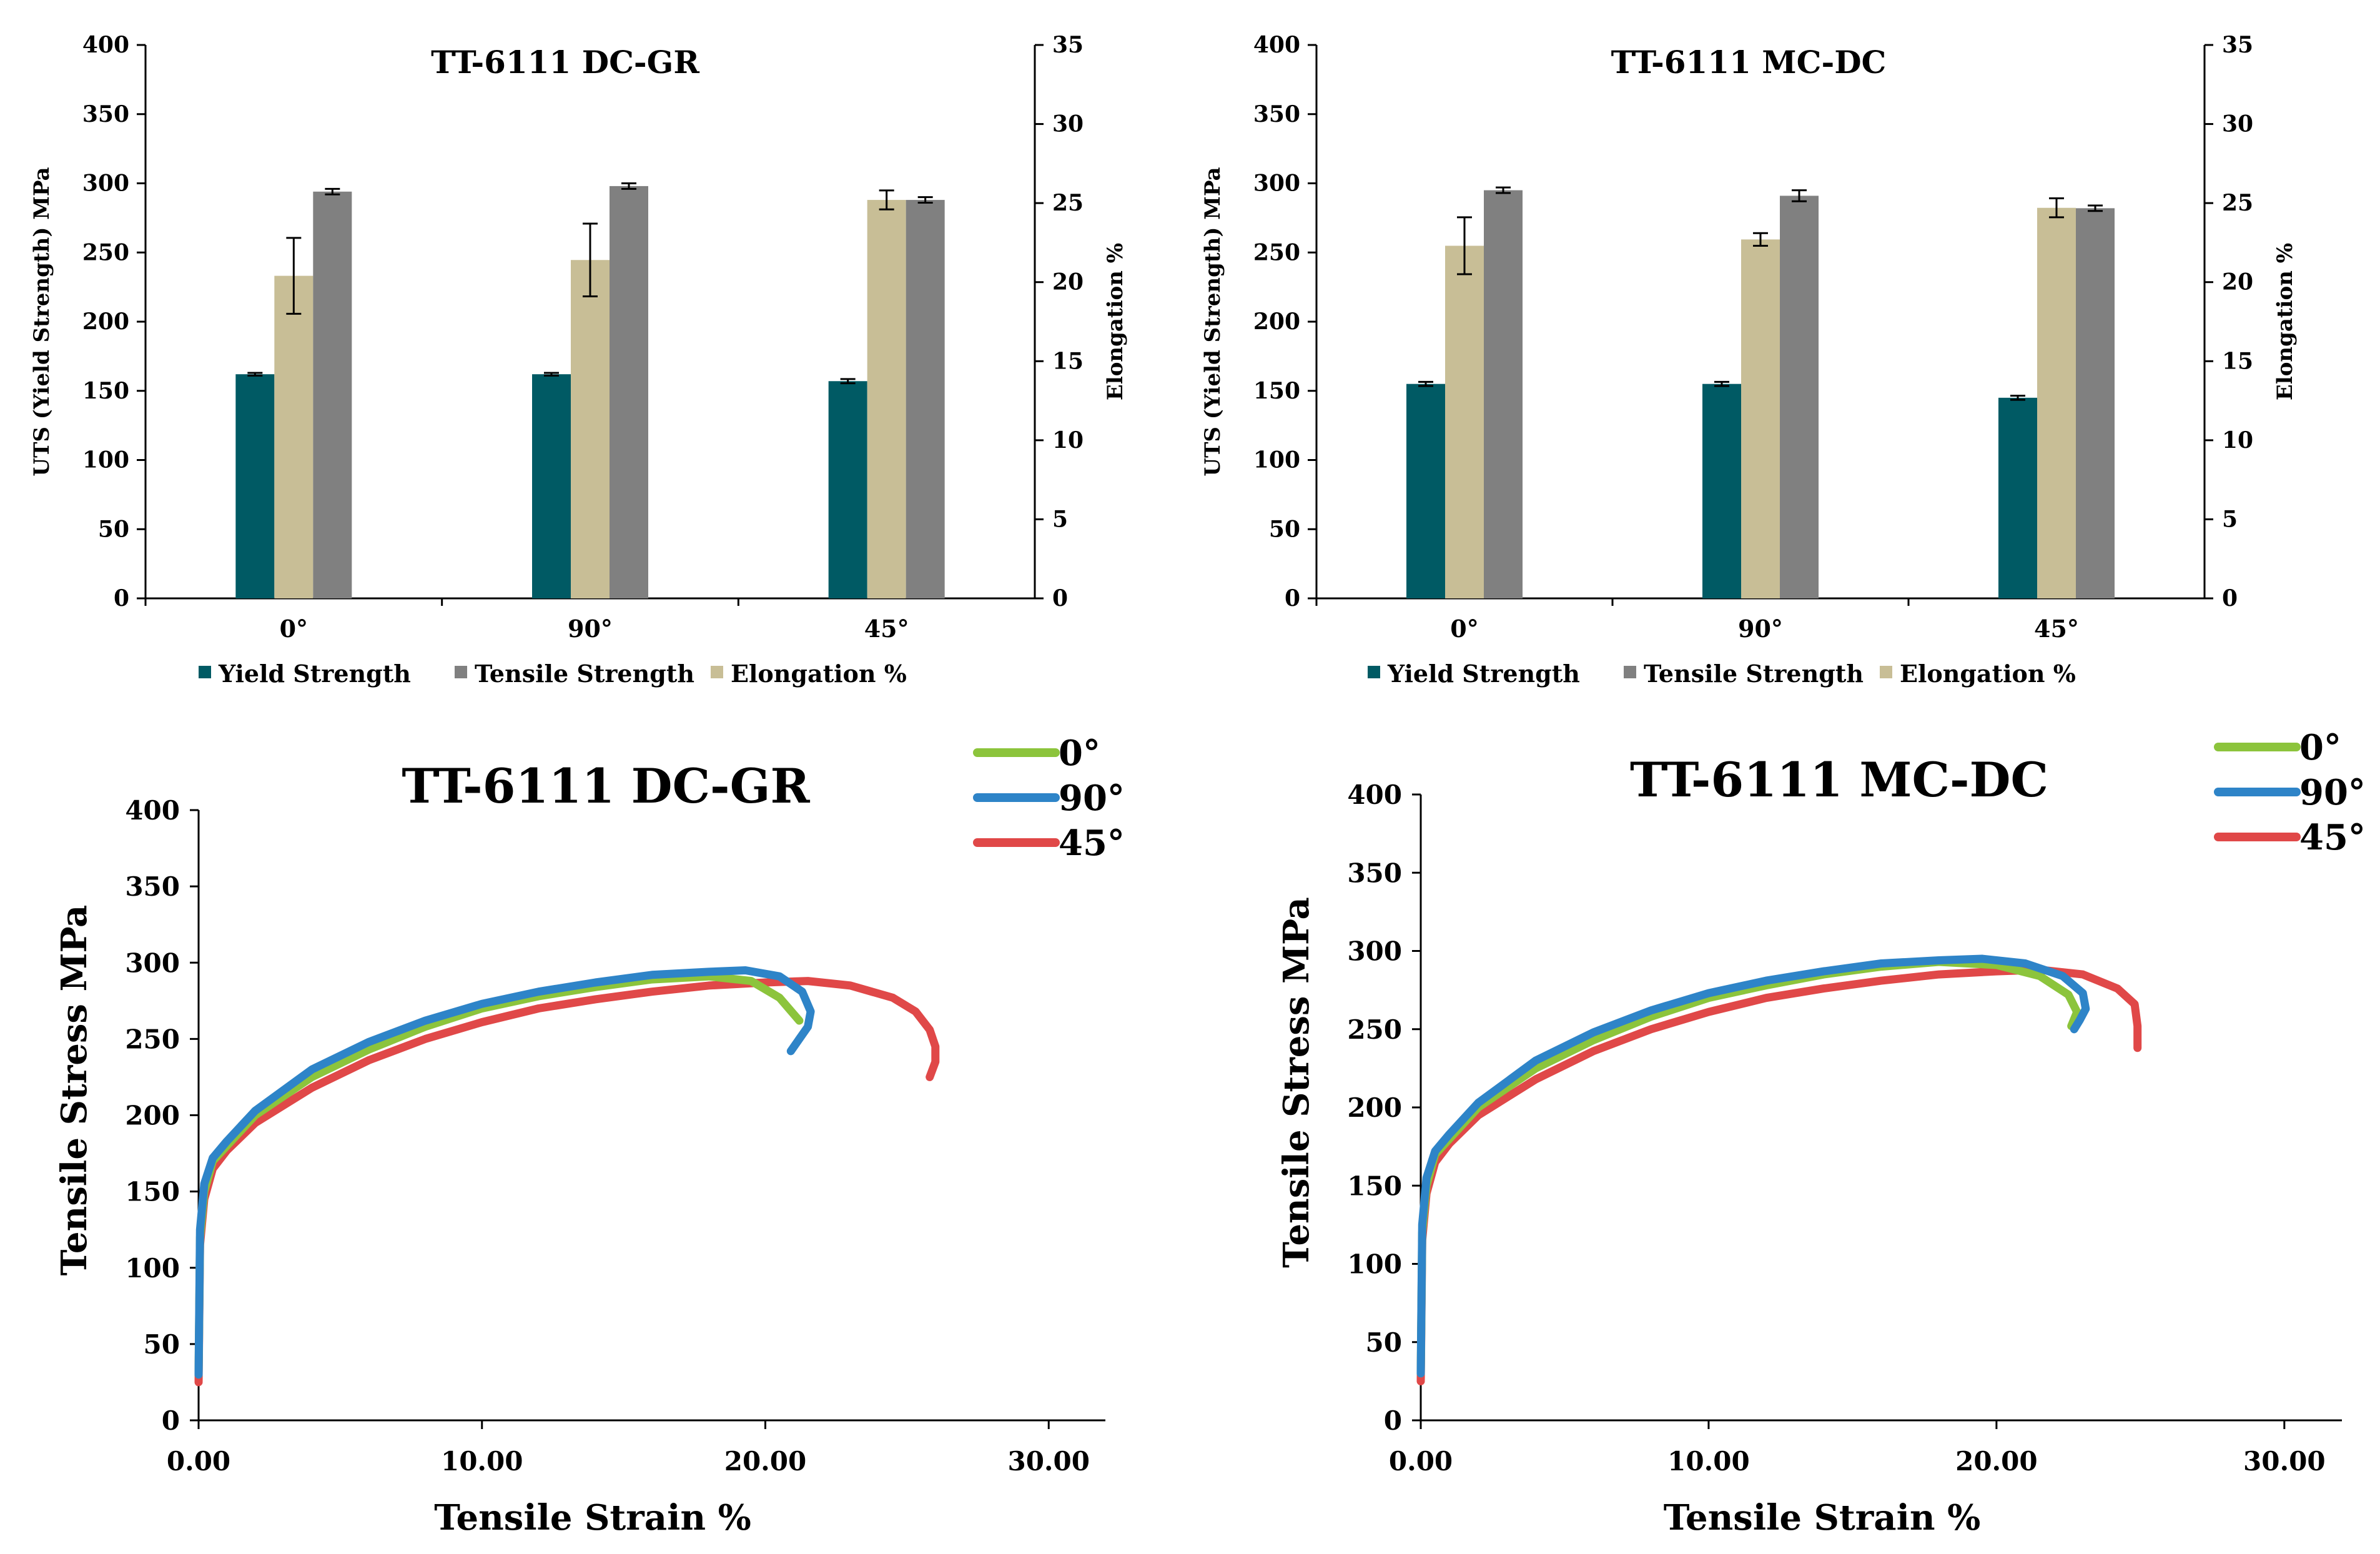 The height and width of the screenshot is (1554, 2380). I want to click on y-tick-label: 350, so click(1374, 873).